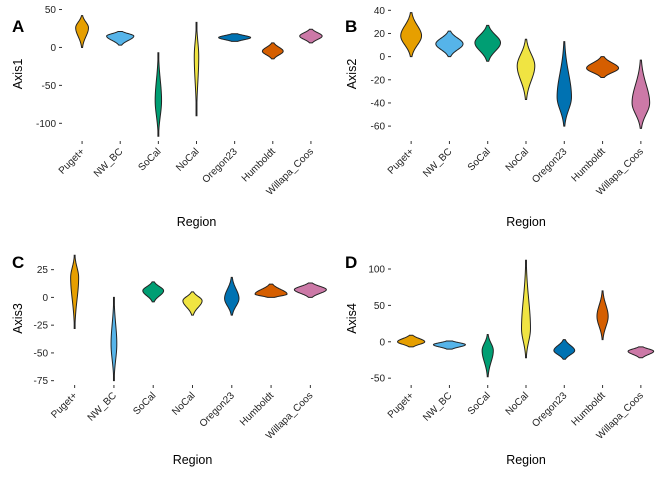 Image resolution: width=672 pixels, height=480 pixels. Describe the element at coordinates (378, 80) in the screenshot. I see `y-tick-label: -20` at that location.